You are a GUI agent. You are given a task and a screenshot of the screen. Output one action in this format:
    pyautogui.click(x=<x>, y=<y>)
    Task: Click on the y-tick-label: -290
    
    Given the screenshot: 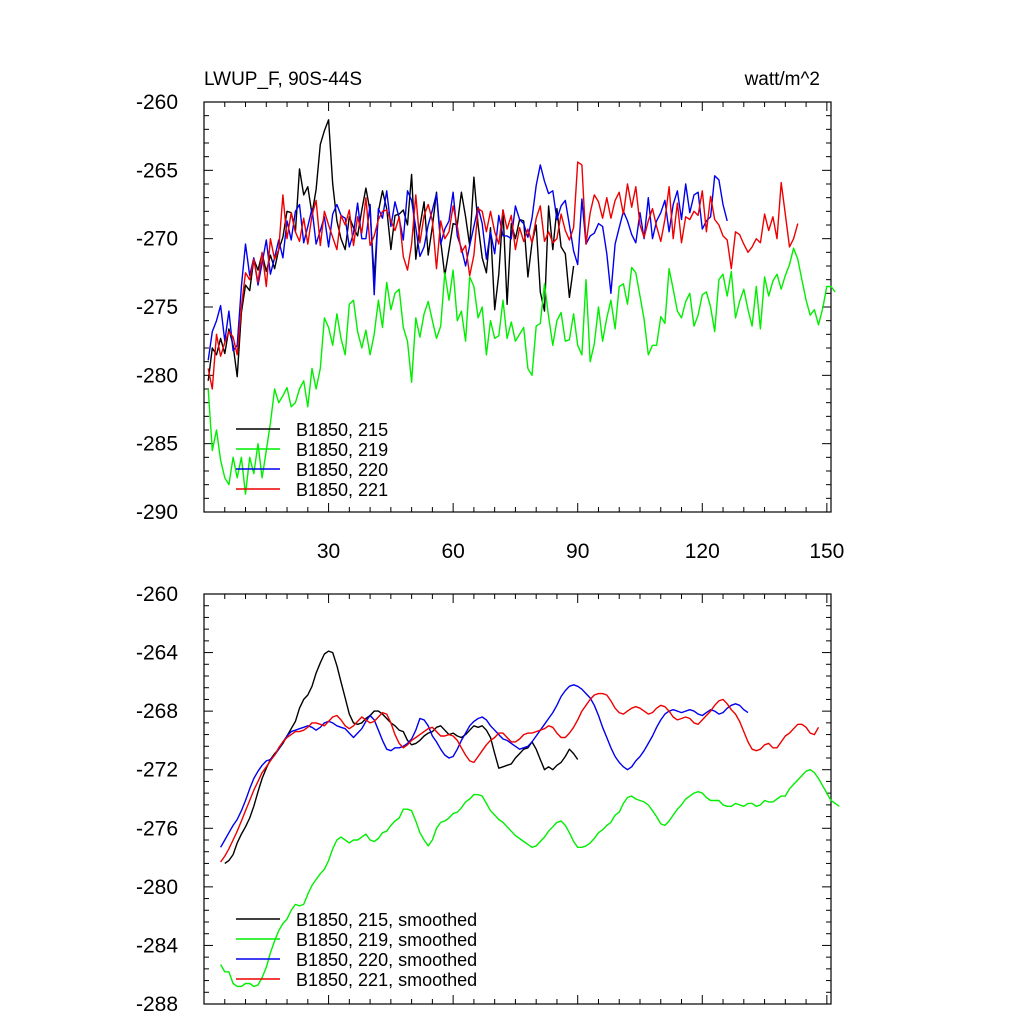 What is the action you would take?
    pyautogui.click(x=157, y=512)
    